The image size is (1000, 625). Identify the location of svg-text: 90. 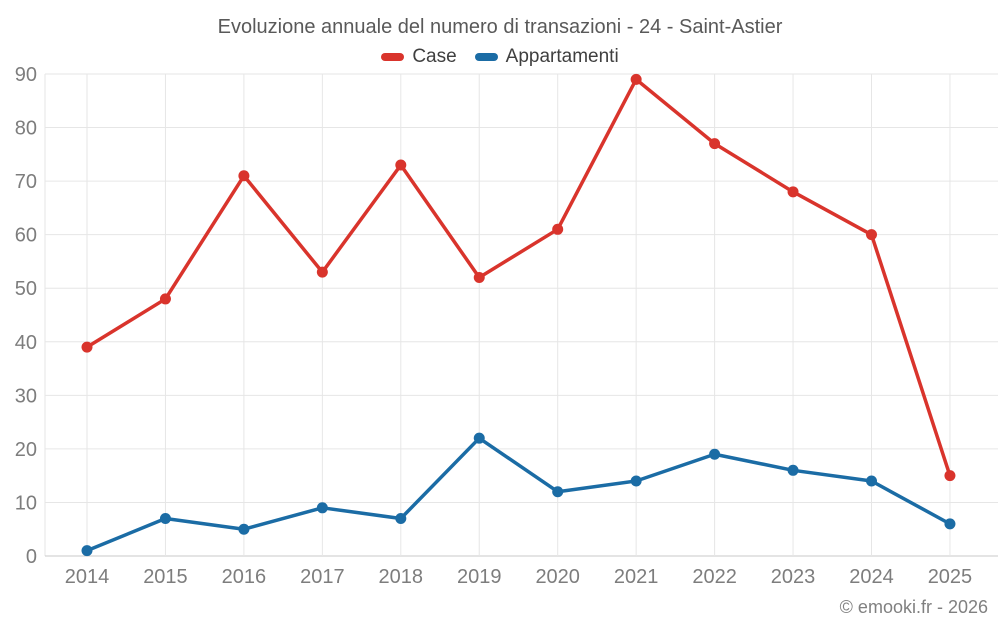
(26, 75).